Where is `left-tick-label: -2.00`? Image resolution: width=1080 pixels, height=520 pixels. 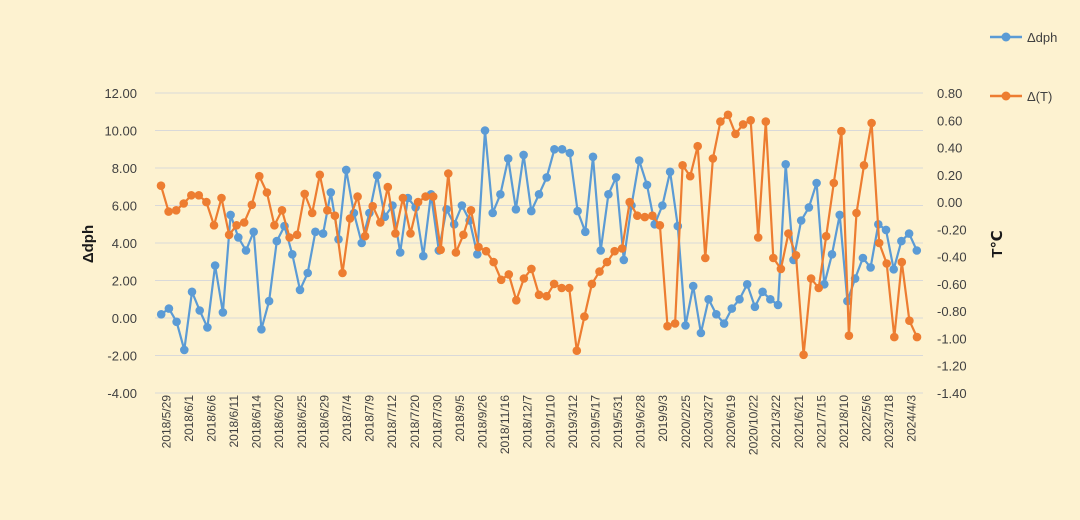 left-tick-label: -2.00 is located at coordinates (122, 356).